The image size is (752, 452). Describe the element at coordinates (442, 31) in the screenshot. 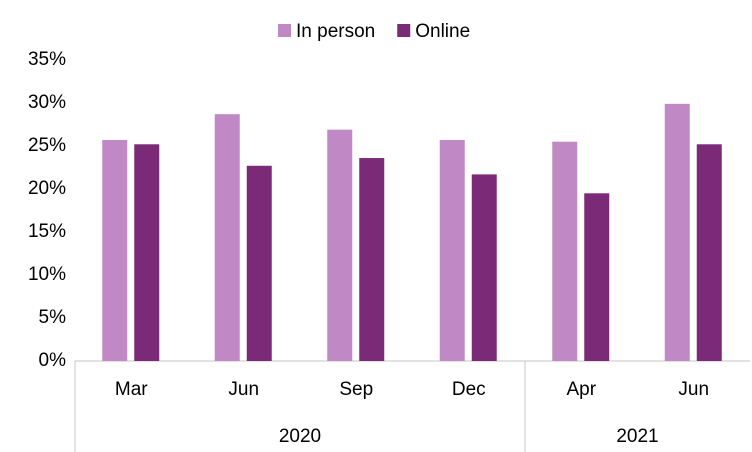

I see `legend-label: Online` at that location.